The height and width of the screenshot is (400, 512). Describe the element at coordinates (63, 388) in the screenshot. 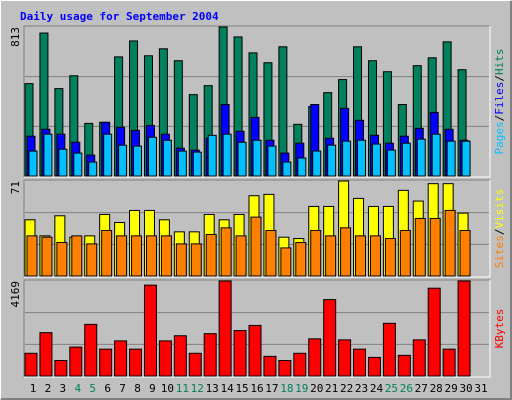

I see `x-tick-label: 3` at that location.